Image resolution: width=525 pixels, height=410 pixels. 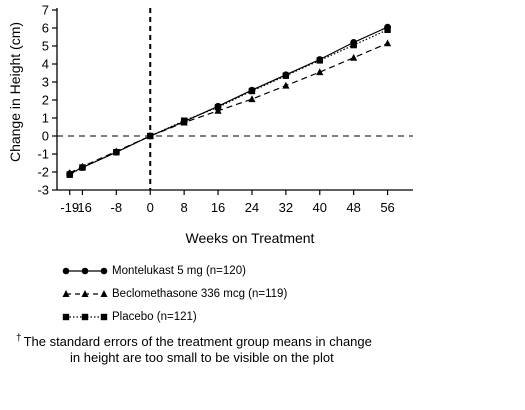 What do you see at coordinates (15, 92) in the screenshot?
I see `y-axis-title: Change in Height (cm)` at bounding box center [15, 92].